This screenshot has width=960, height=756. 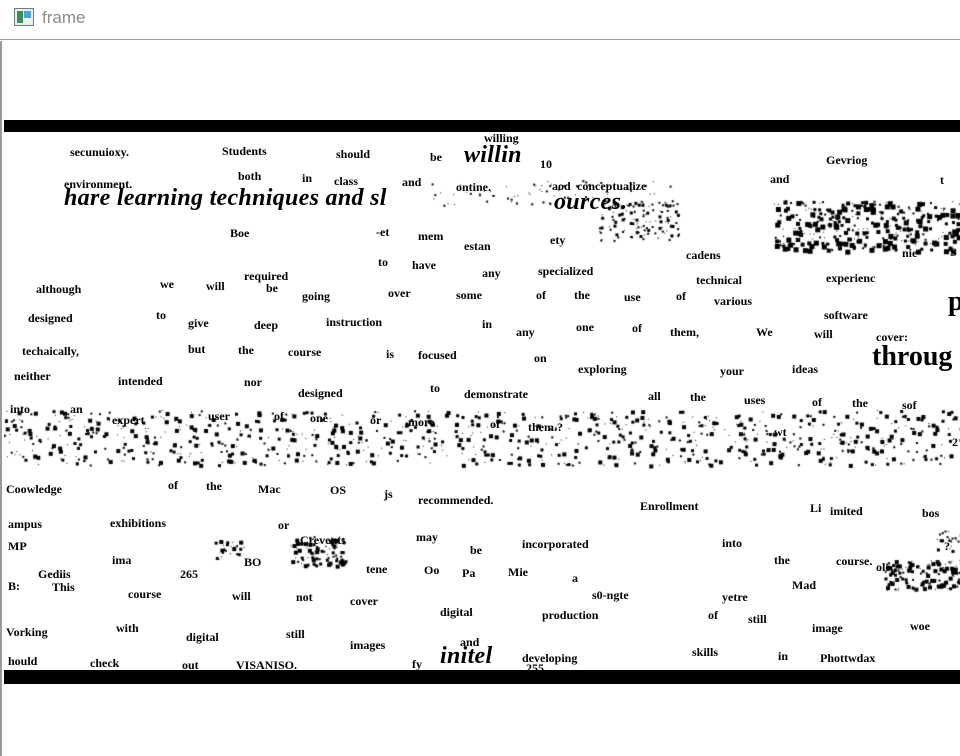 What do you see at coordinates (316, 296) in the screenshot?
I see `frame-word: going` at bounding box center [316, 296].